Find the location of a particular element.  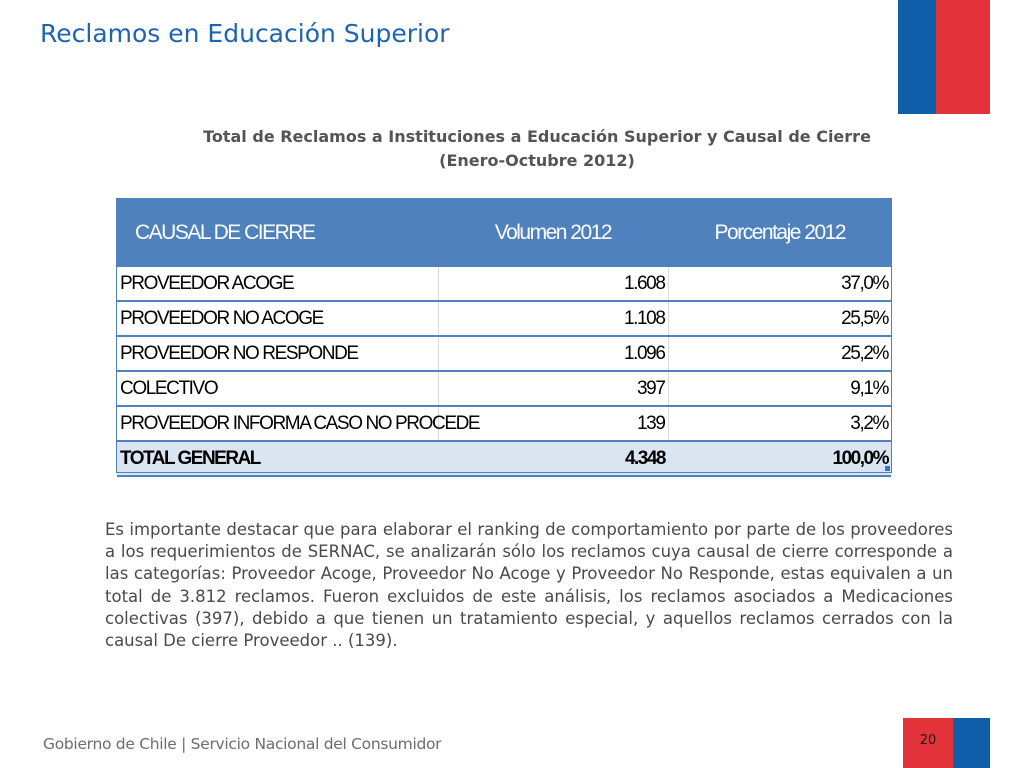

total-causal: TOTAL GENERAL is located at coordinates (277, 459).